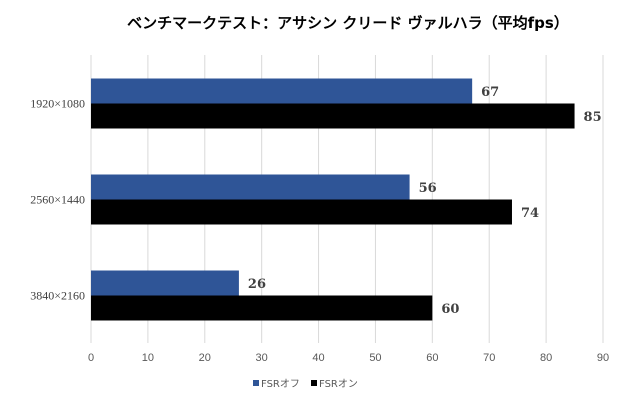  I want to click on data-label: 56, so click(428, 188).